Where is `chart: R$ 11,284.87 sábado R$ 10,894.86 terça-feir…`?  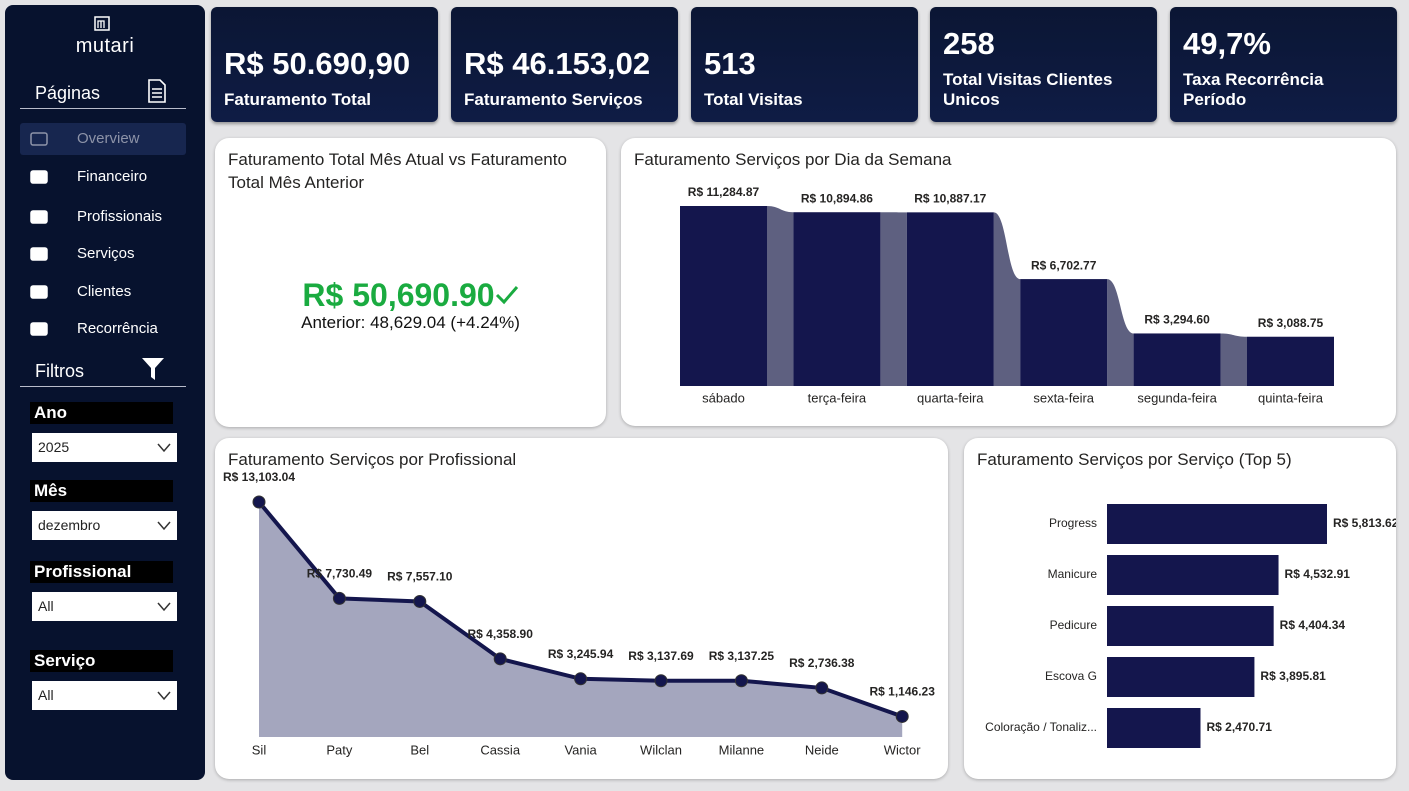 chart: R$ 11,284.87 sábado R$ 10,894.86 terça-feir… is located at coordinates (1007, 295).